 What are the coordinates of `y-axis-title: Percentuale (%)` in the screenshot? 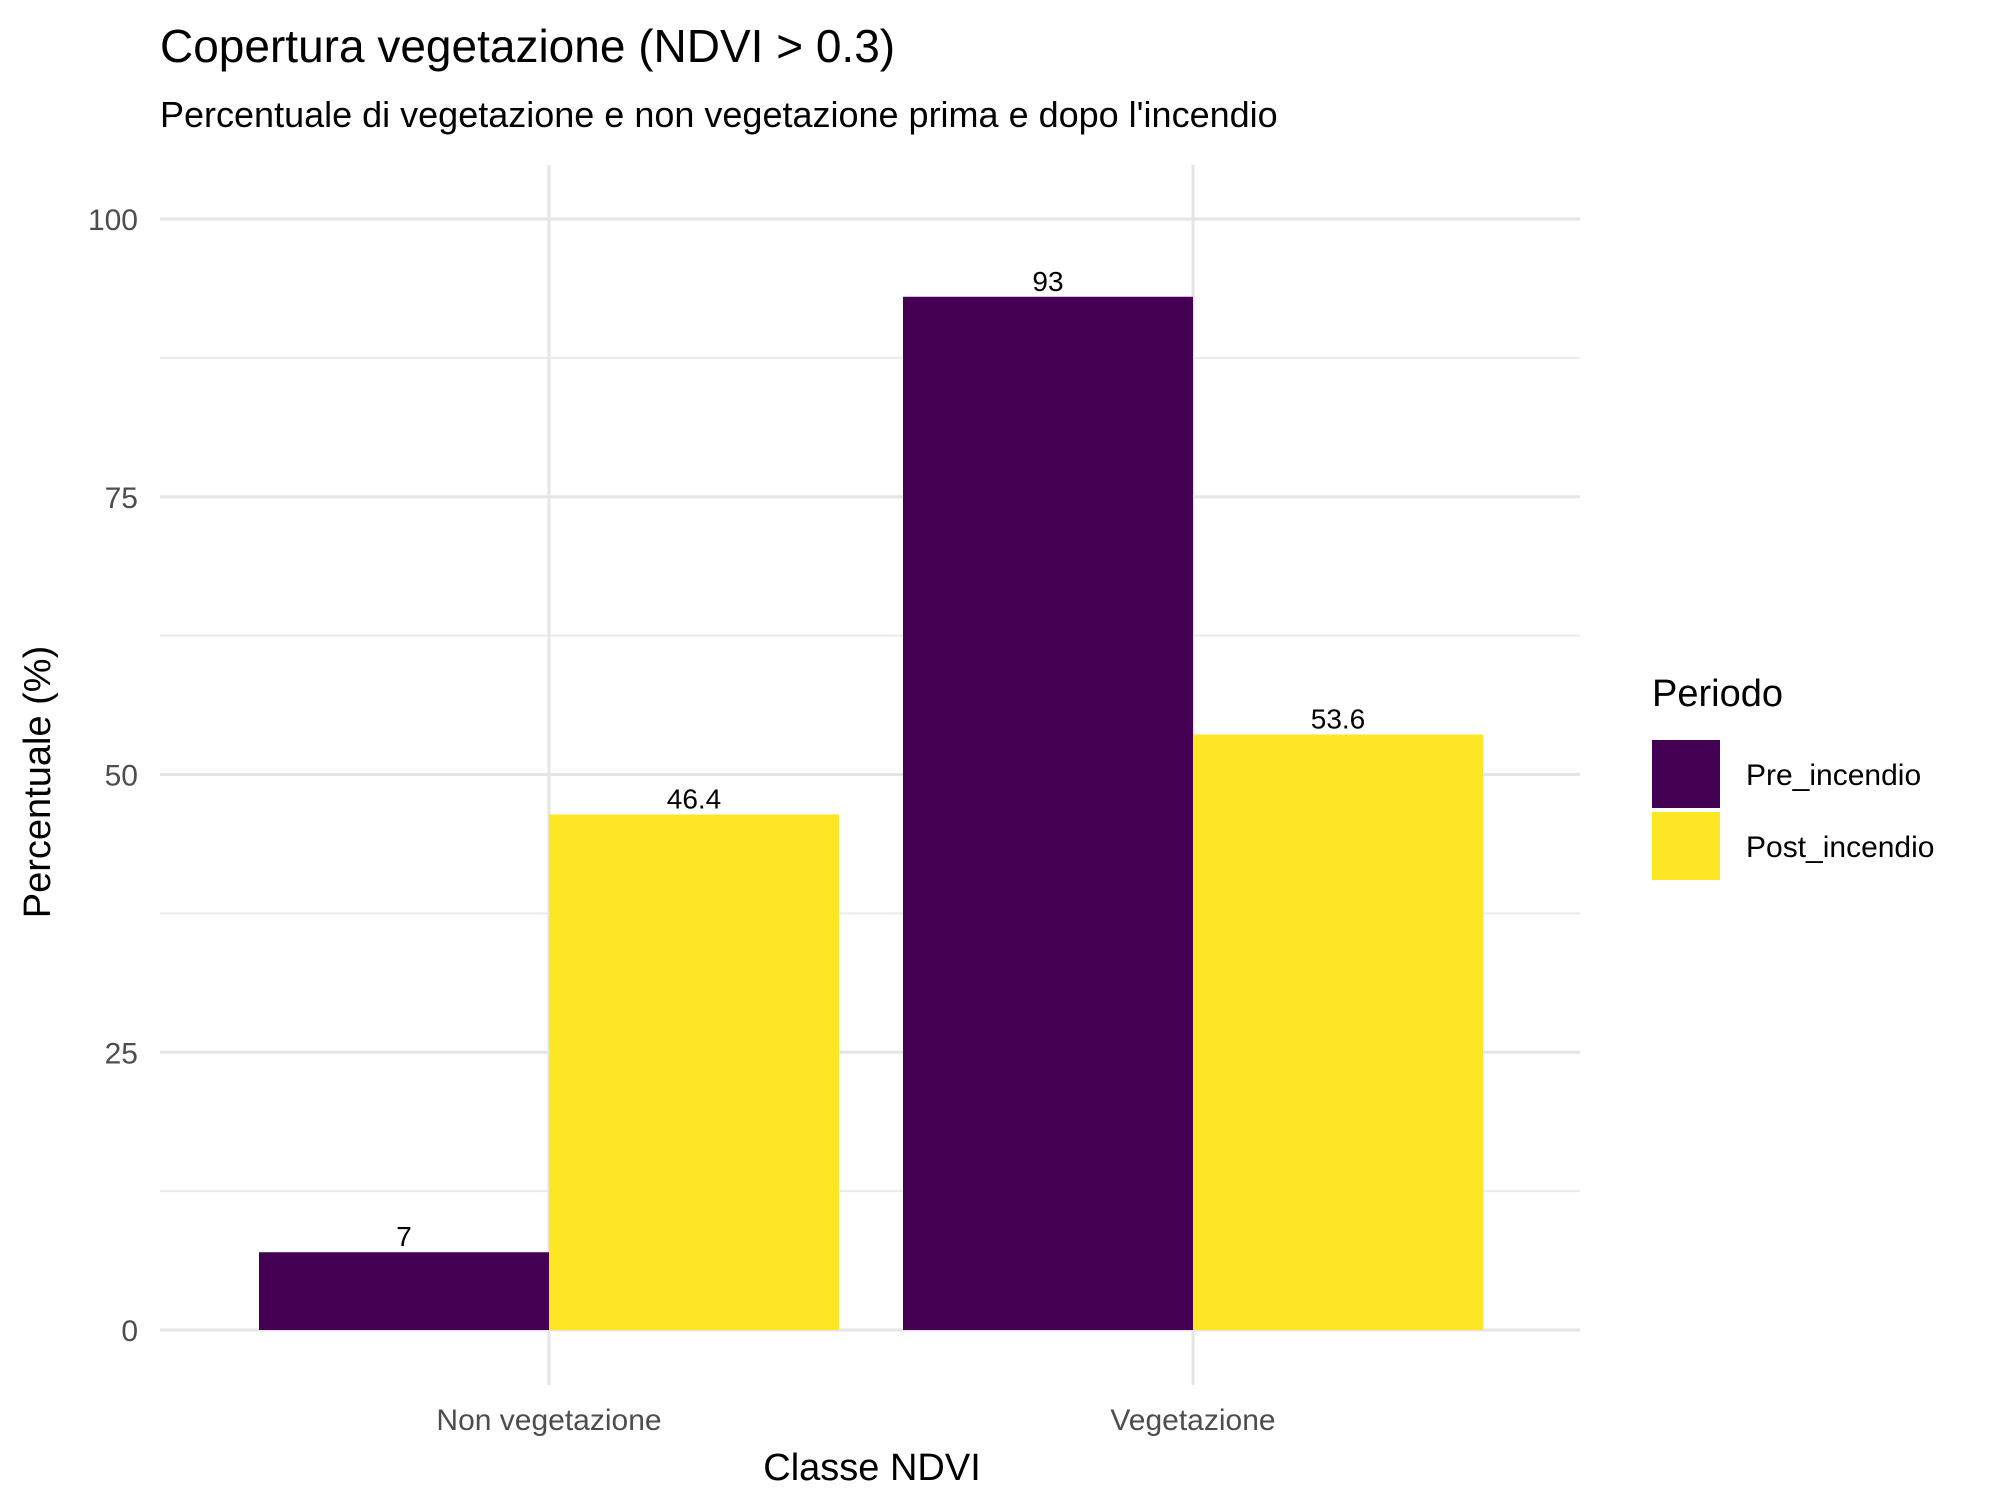 It's located at (38, 782).